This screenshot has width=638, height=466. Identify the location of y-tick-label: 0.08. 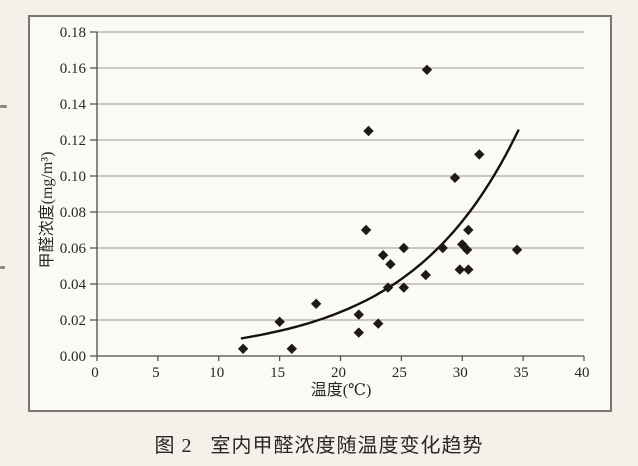
(73, 213).